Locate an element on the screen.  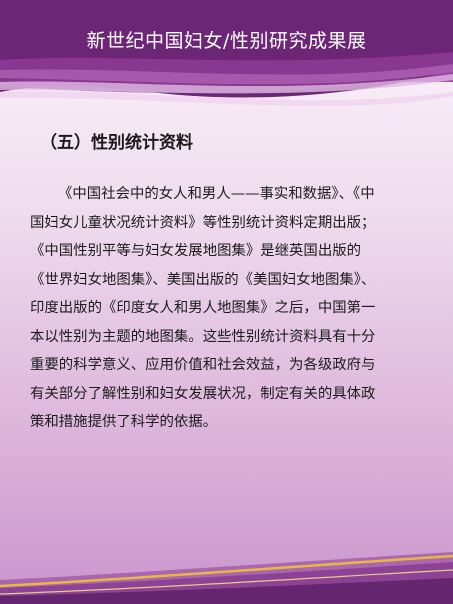
body-line: 《中国性别平等与妇女发展地图集》是继英国出版的 is located at coordinates (195, 251).